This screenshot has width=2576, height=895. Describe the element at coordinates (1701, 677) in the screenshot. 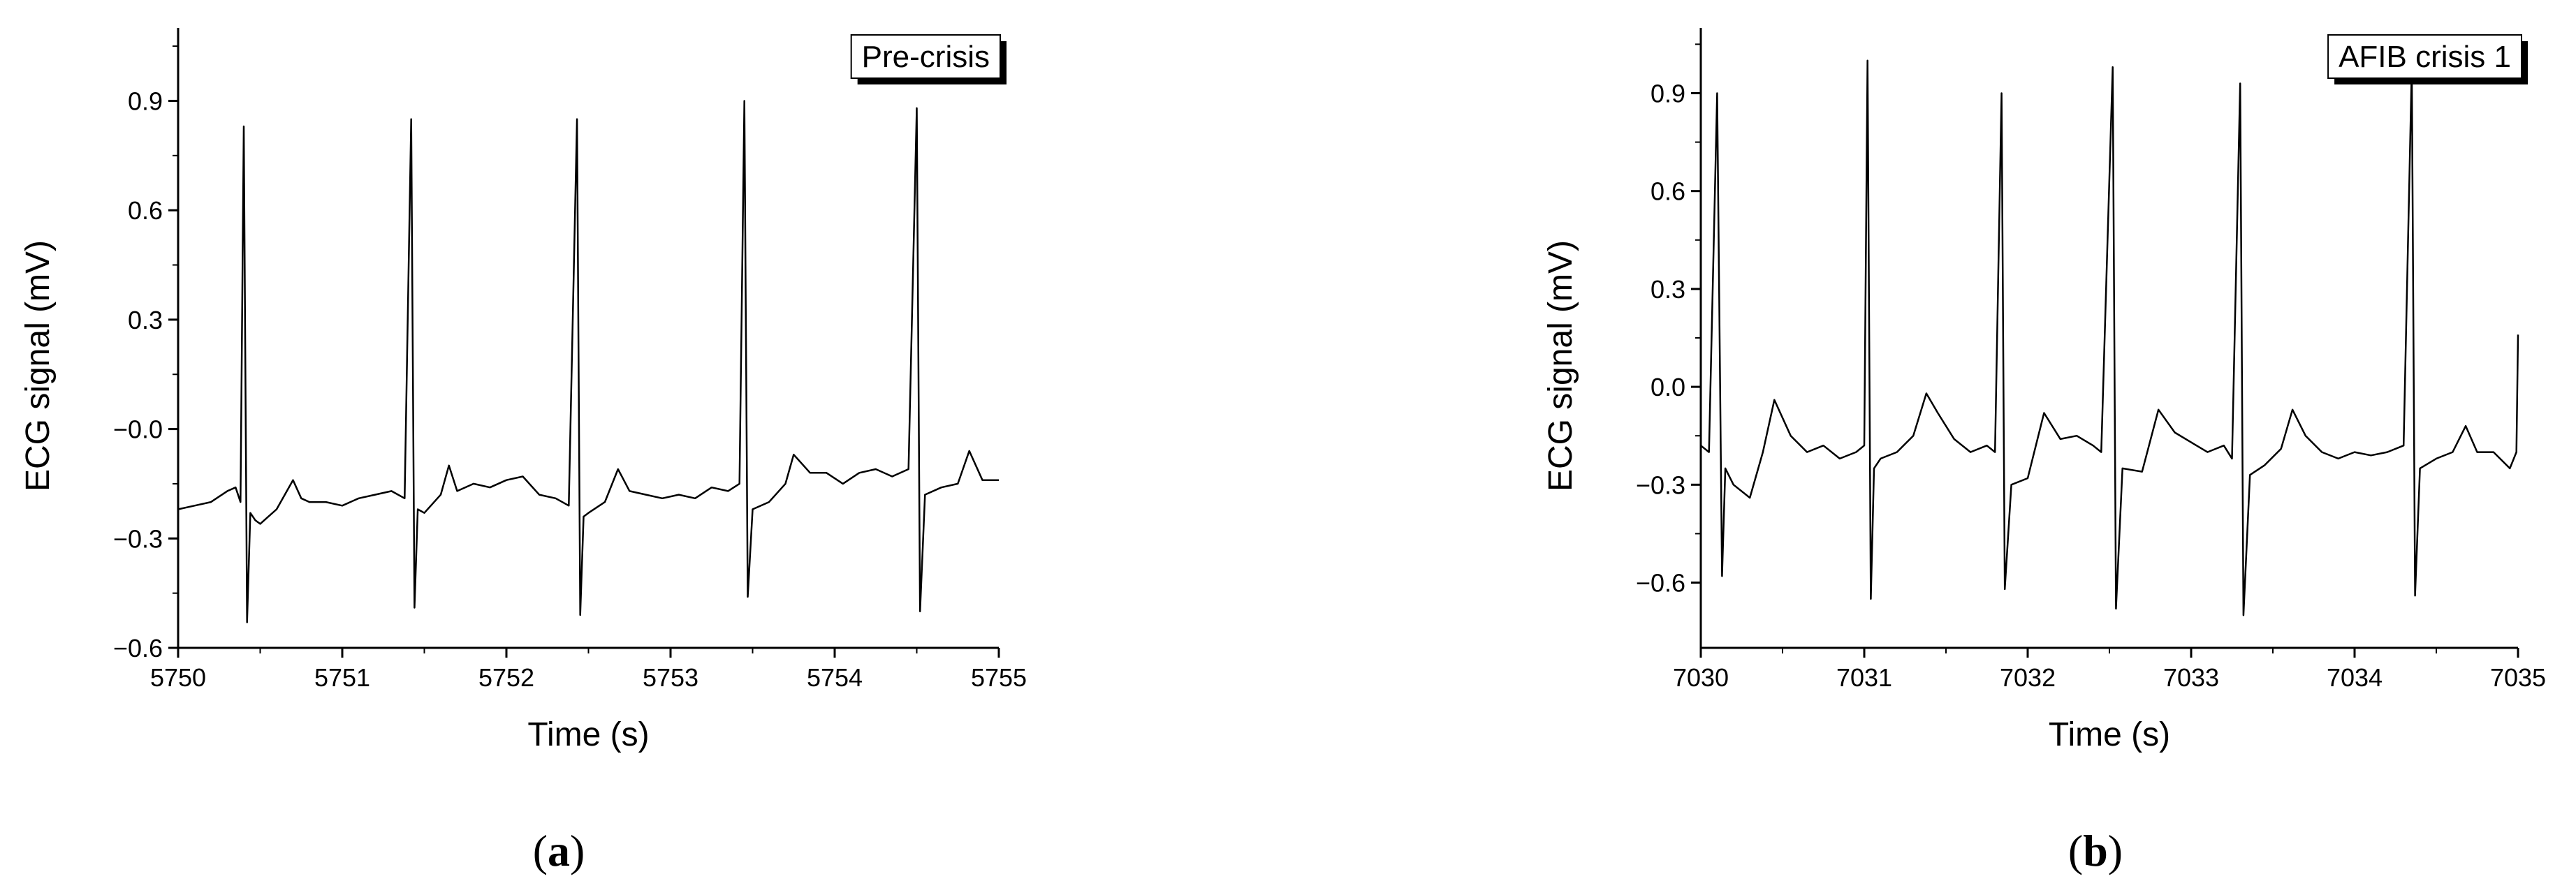

I see `x-tick-label: 7030` at that location.